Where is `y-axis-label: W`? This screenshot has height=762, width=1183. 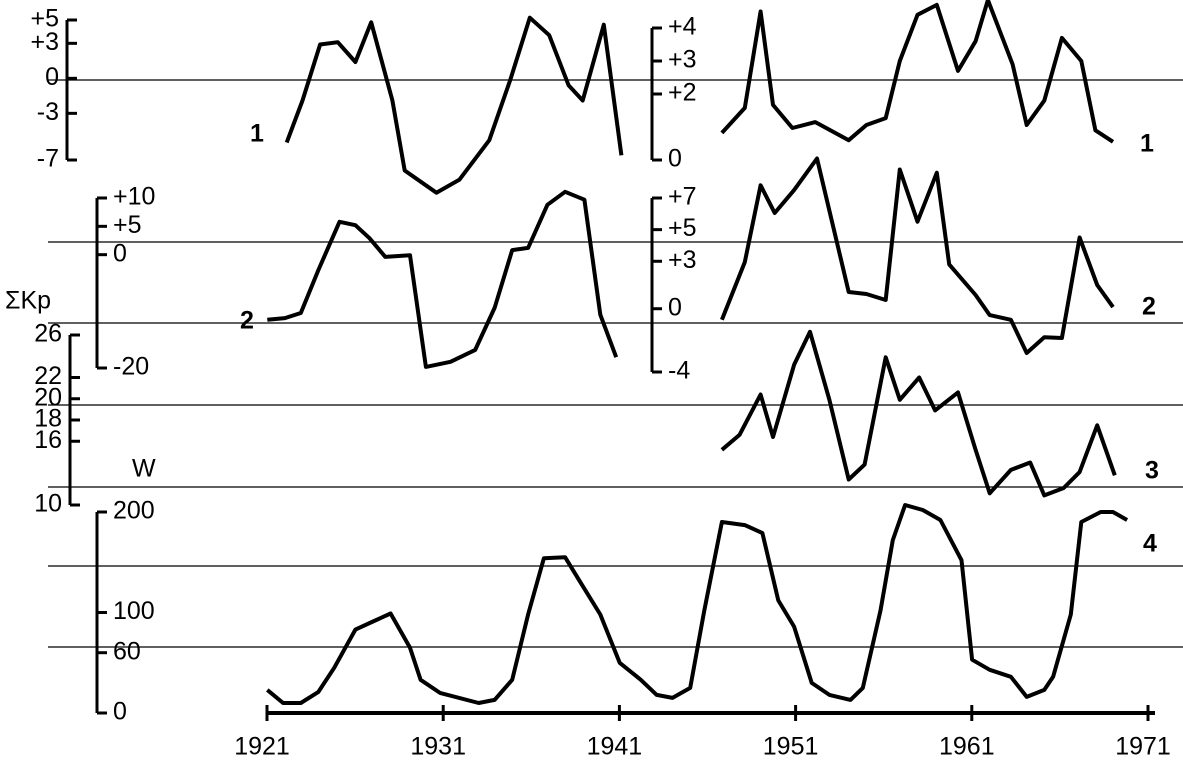 y-axis-label: W is located at coordinates (144, 469).